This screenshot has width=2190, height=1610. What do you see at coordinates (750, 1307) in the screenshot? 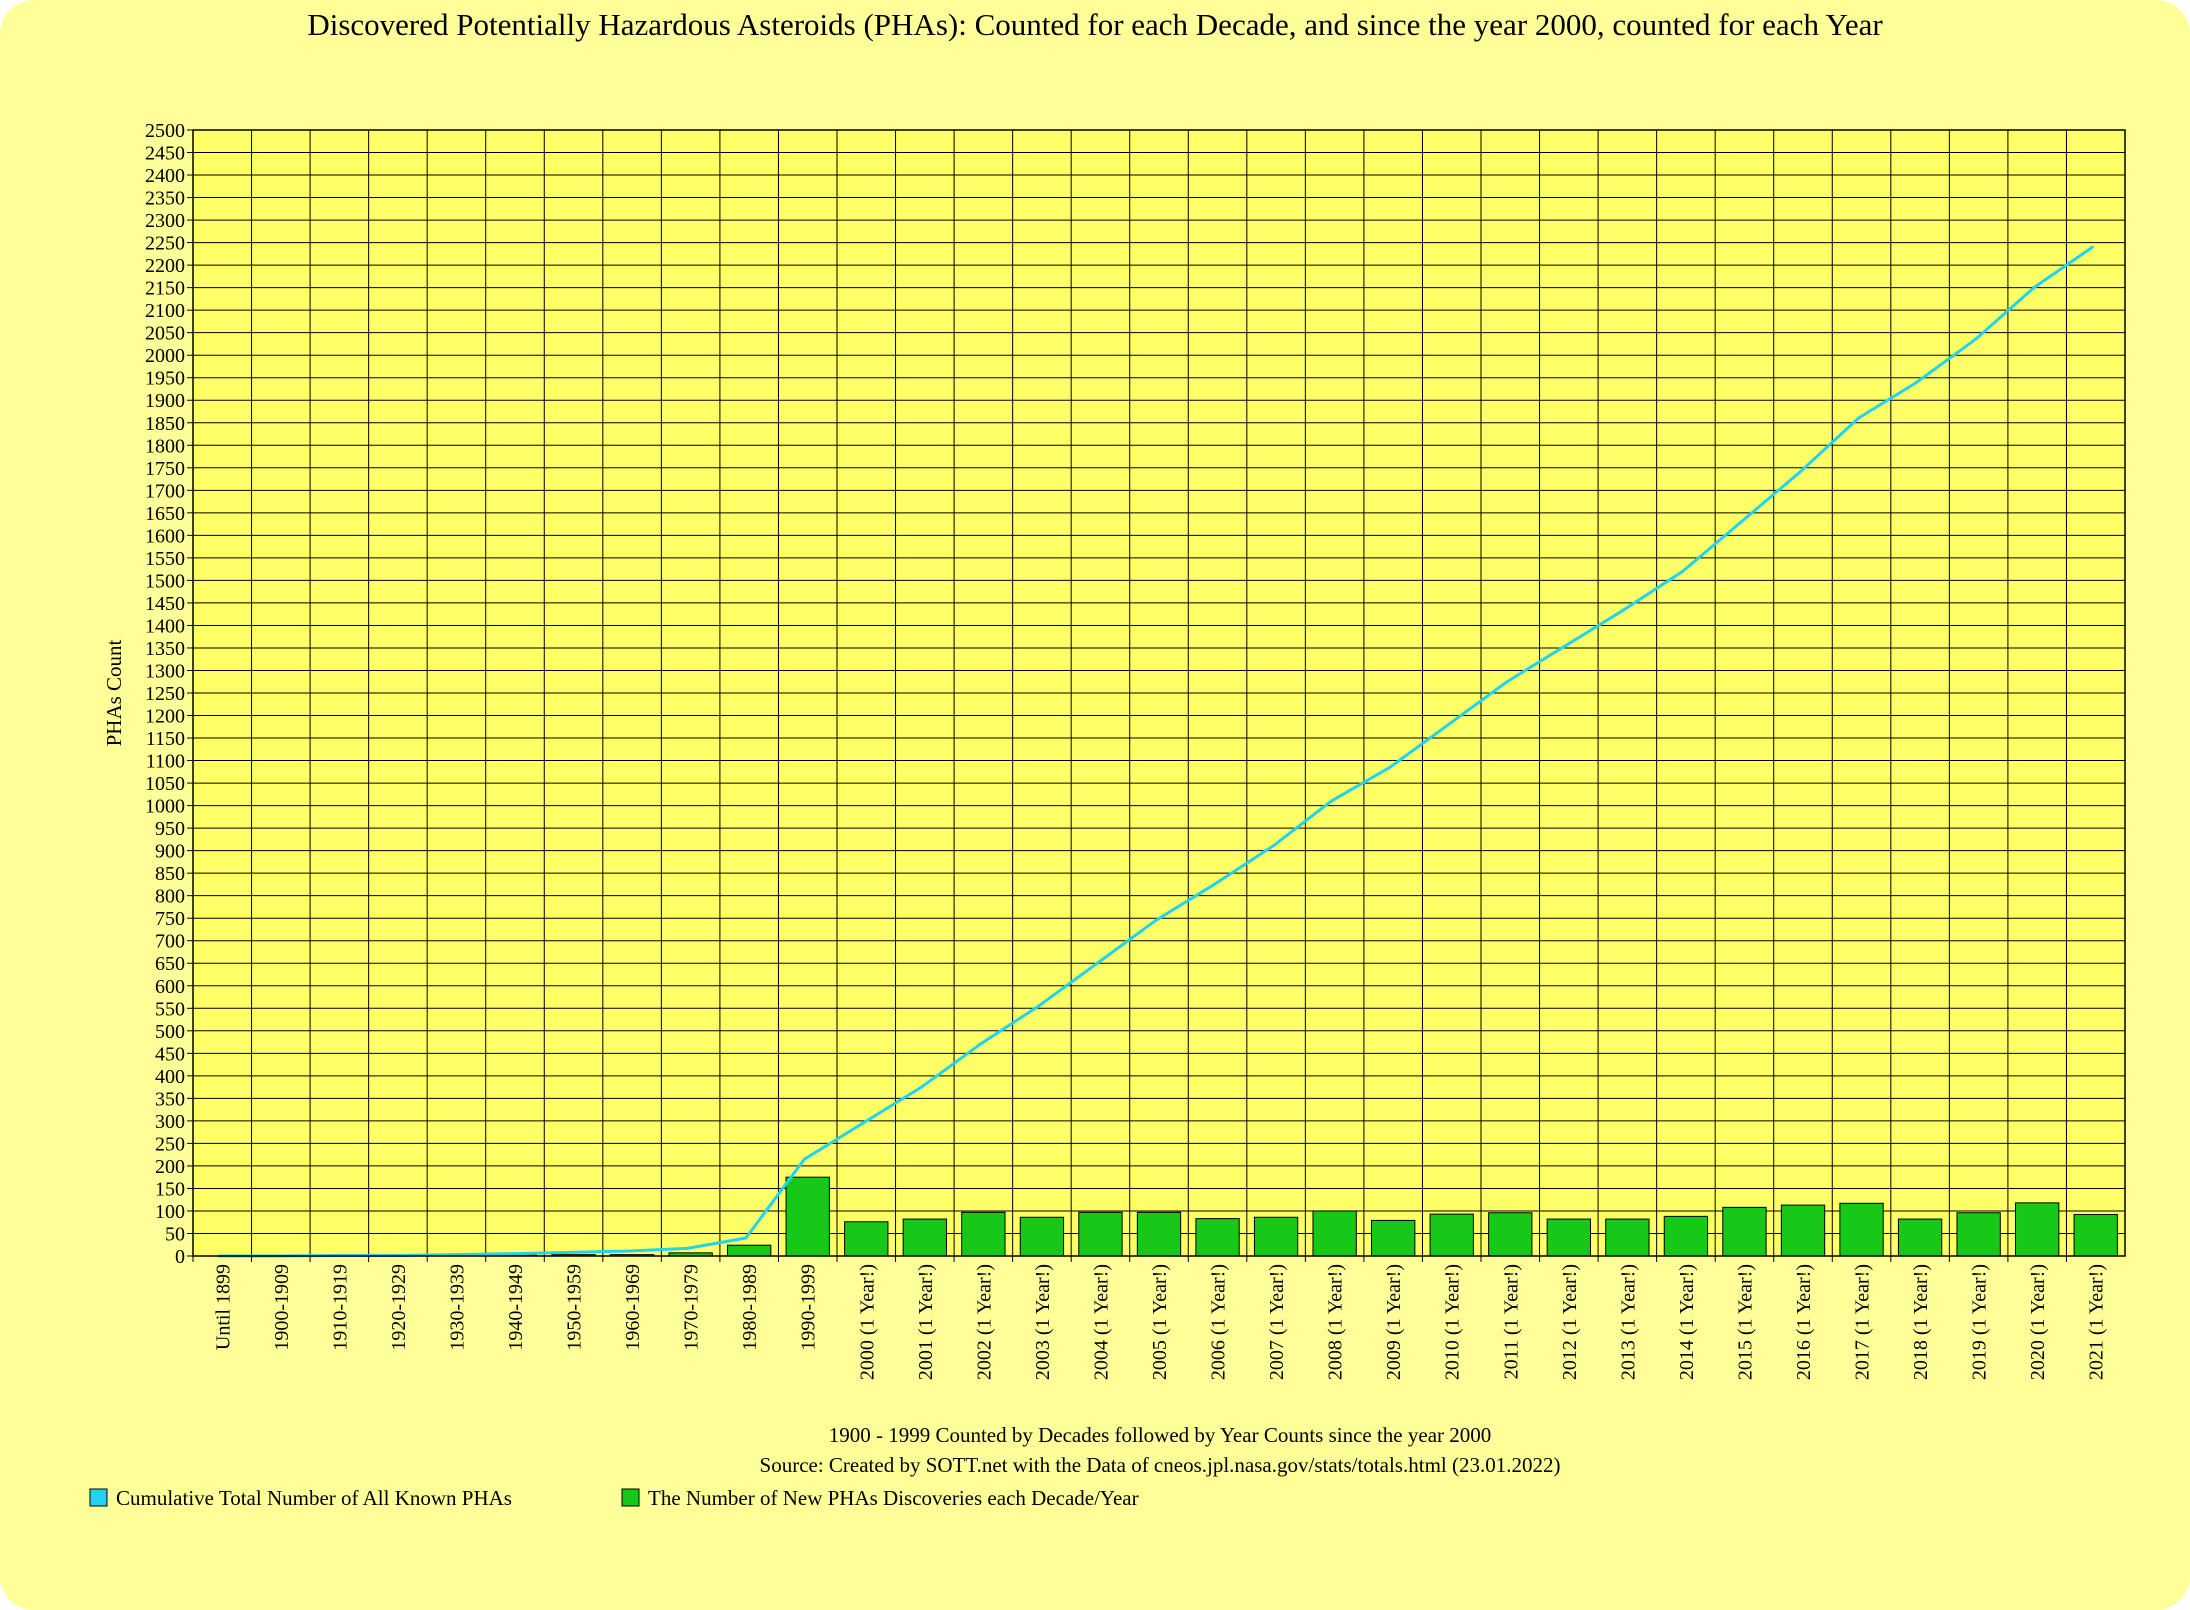
I see `x-tick-label: 1980-1989` at bounding box center [750, 1307].